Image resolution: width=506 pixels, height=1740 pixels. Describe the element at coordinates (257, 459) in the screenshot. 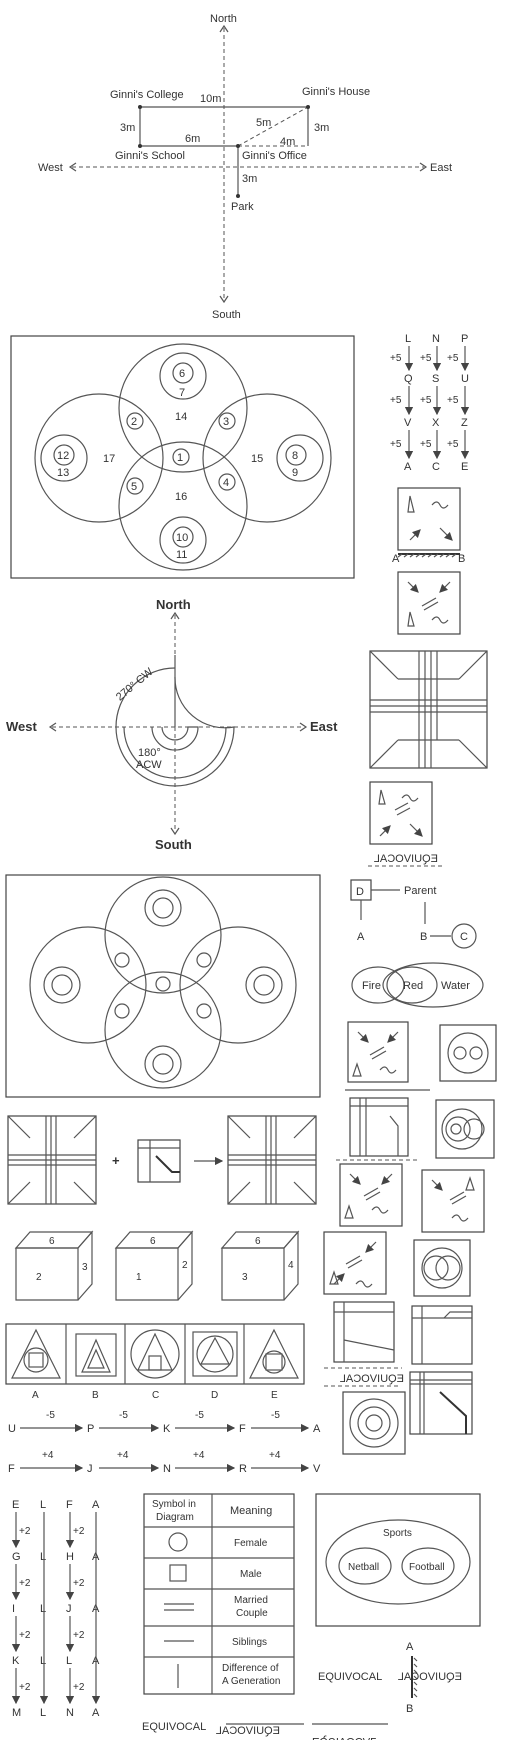

I see `svg-text: 15` at that location.